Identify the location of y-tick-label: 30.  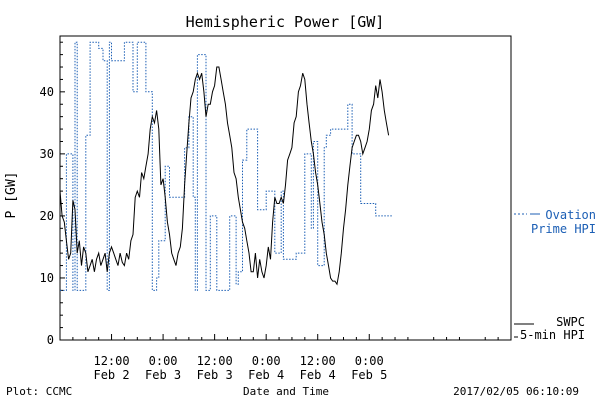
(47, 154).